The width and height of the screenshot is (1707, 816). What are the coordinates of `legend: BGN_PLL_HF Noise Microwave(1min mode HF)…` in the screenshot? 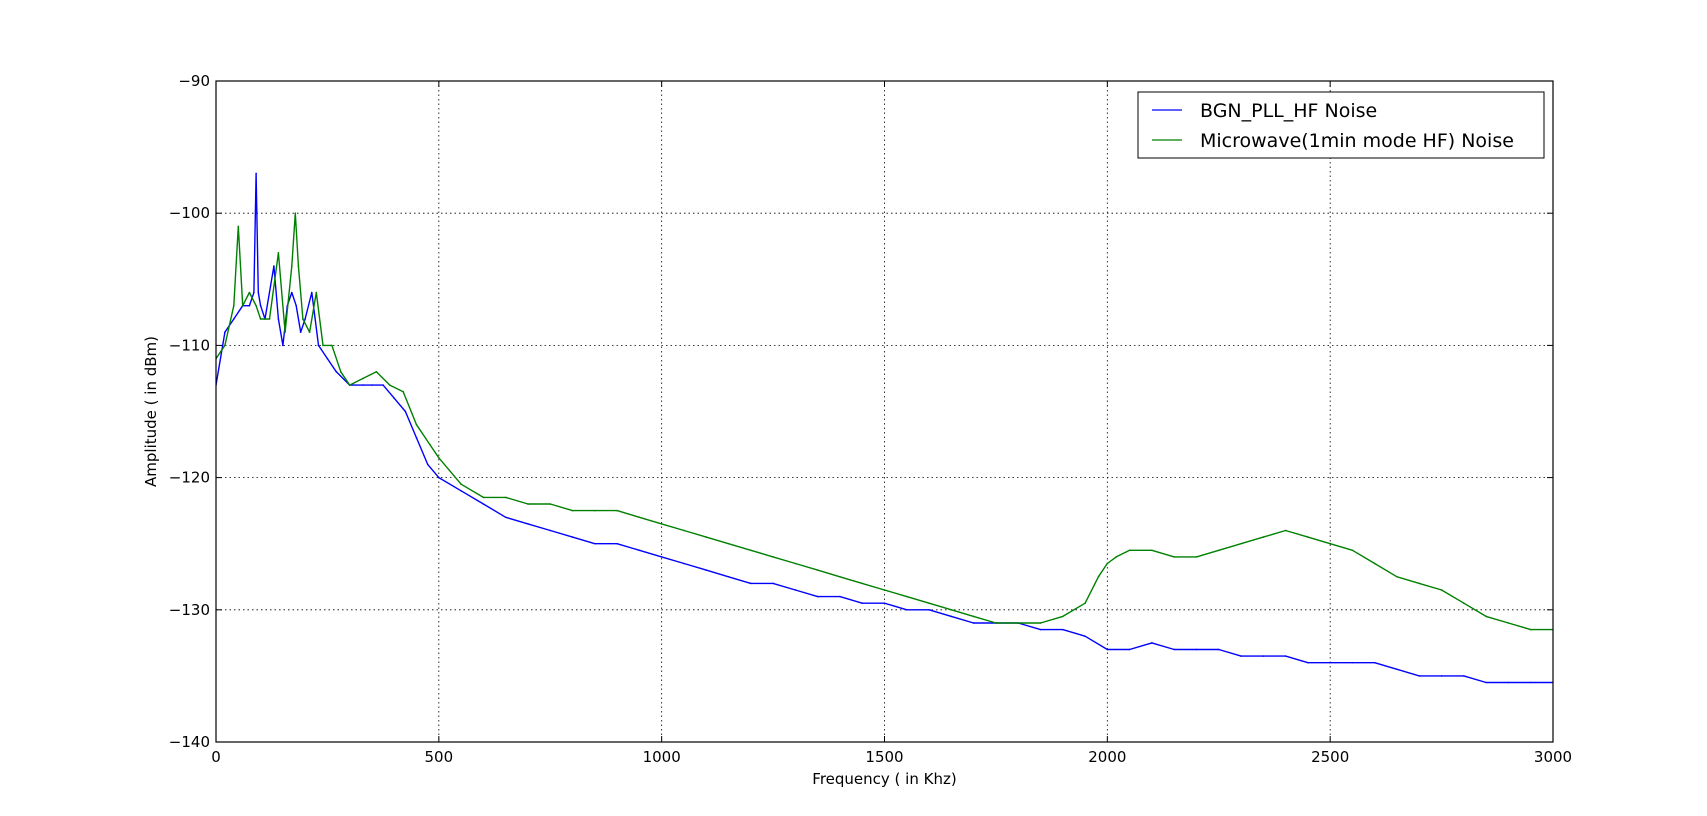 It's located at (1341, 125).